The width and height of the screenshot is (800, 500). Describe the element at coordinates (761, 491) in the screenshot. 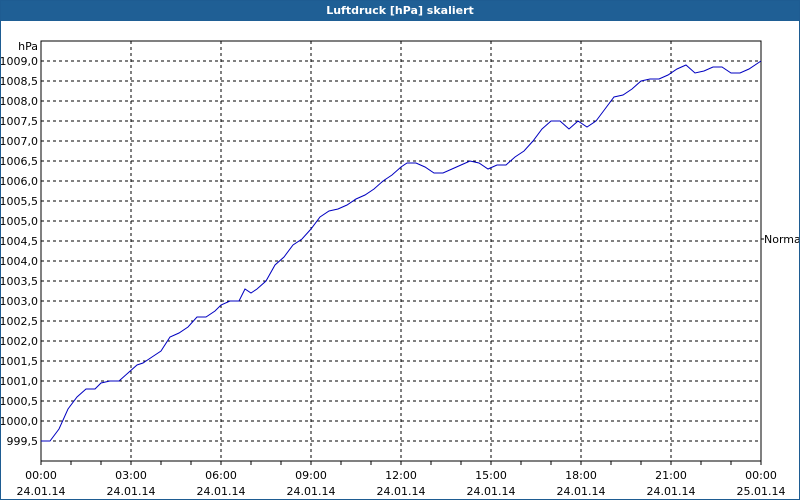

I see `x-tick-date-label: 25.01.14` at that location.